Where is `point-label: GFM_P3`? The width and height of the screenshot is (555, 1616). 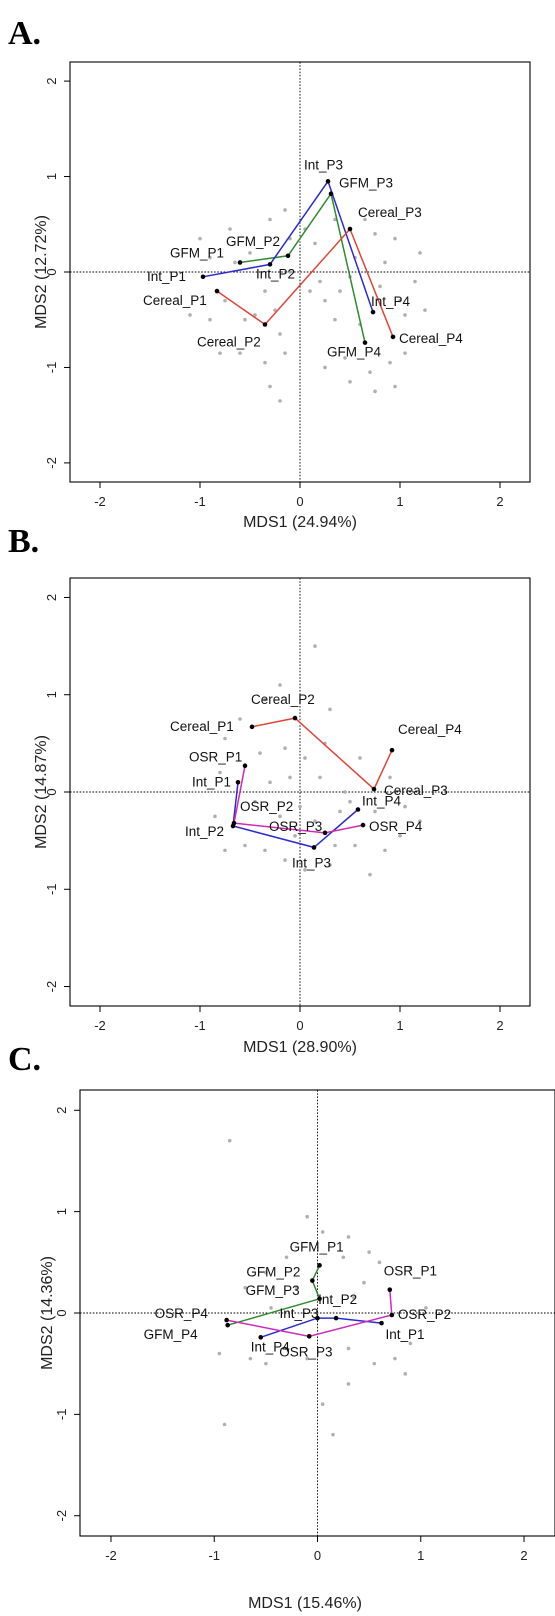 point-label: GFM_P3 is located at coordinates (273, 1290).